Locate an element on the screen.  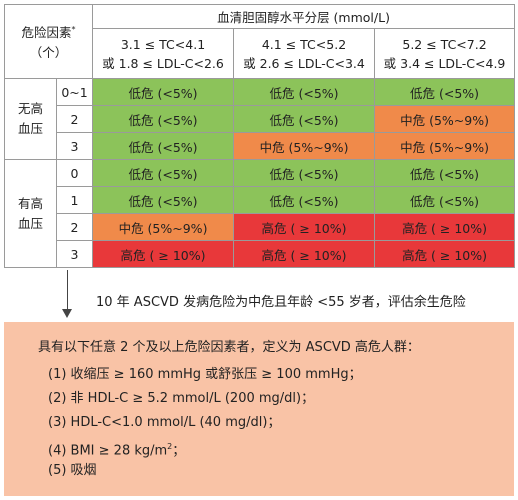
risk-factor-label: 危险因素 is located at coordinates (46, 33).